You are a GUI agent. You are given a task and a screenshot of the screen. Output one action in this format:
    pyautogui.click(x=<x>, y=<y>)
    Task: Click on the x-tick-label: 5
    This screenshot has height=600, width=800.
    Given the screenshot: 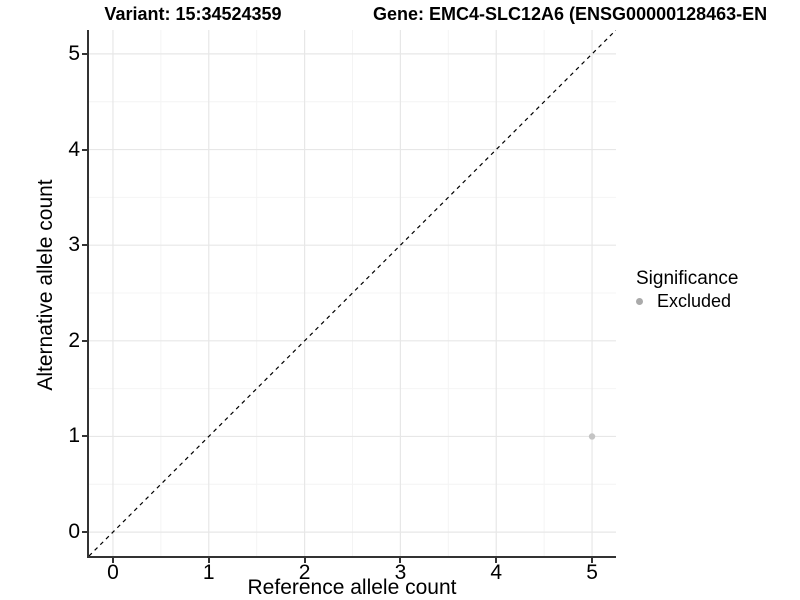 What is the action you would take?
    pyautogui.click(x=592, y=572)
    